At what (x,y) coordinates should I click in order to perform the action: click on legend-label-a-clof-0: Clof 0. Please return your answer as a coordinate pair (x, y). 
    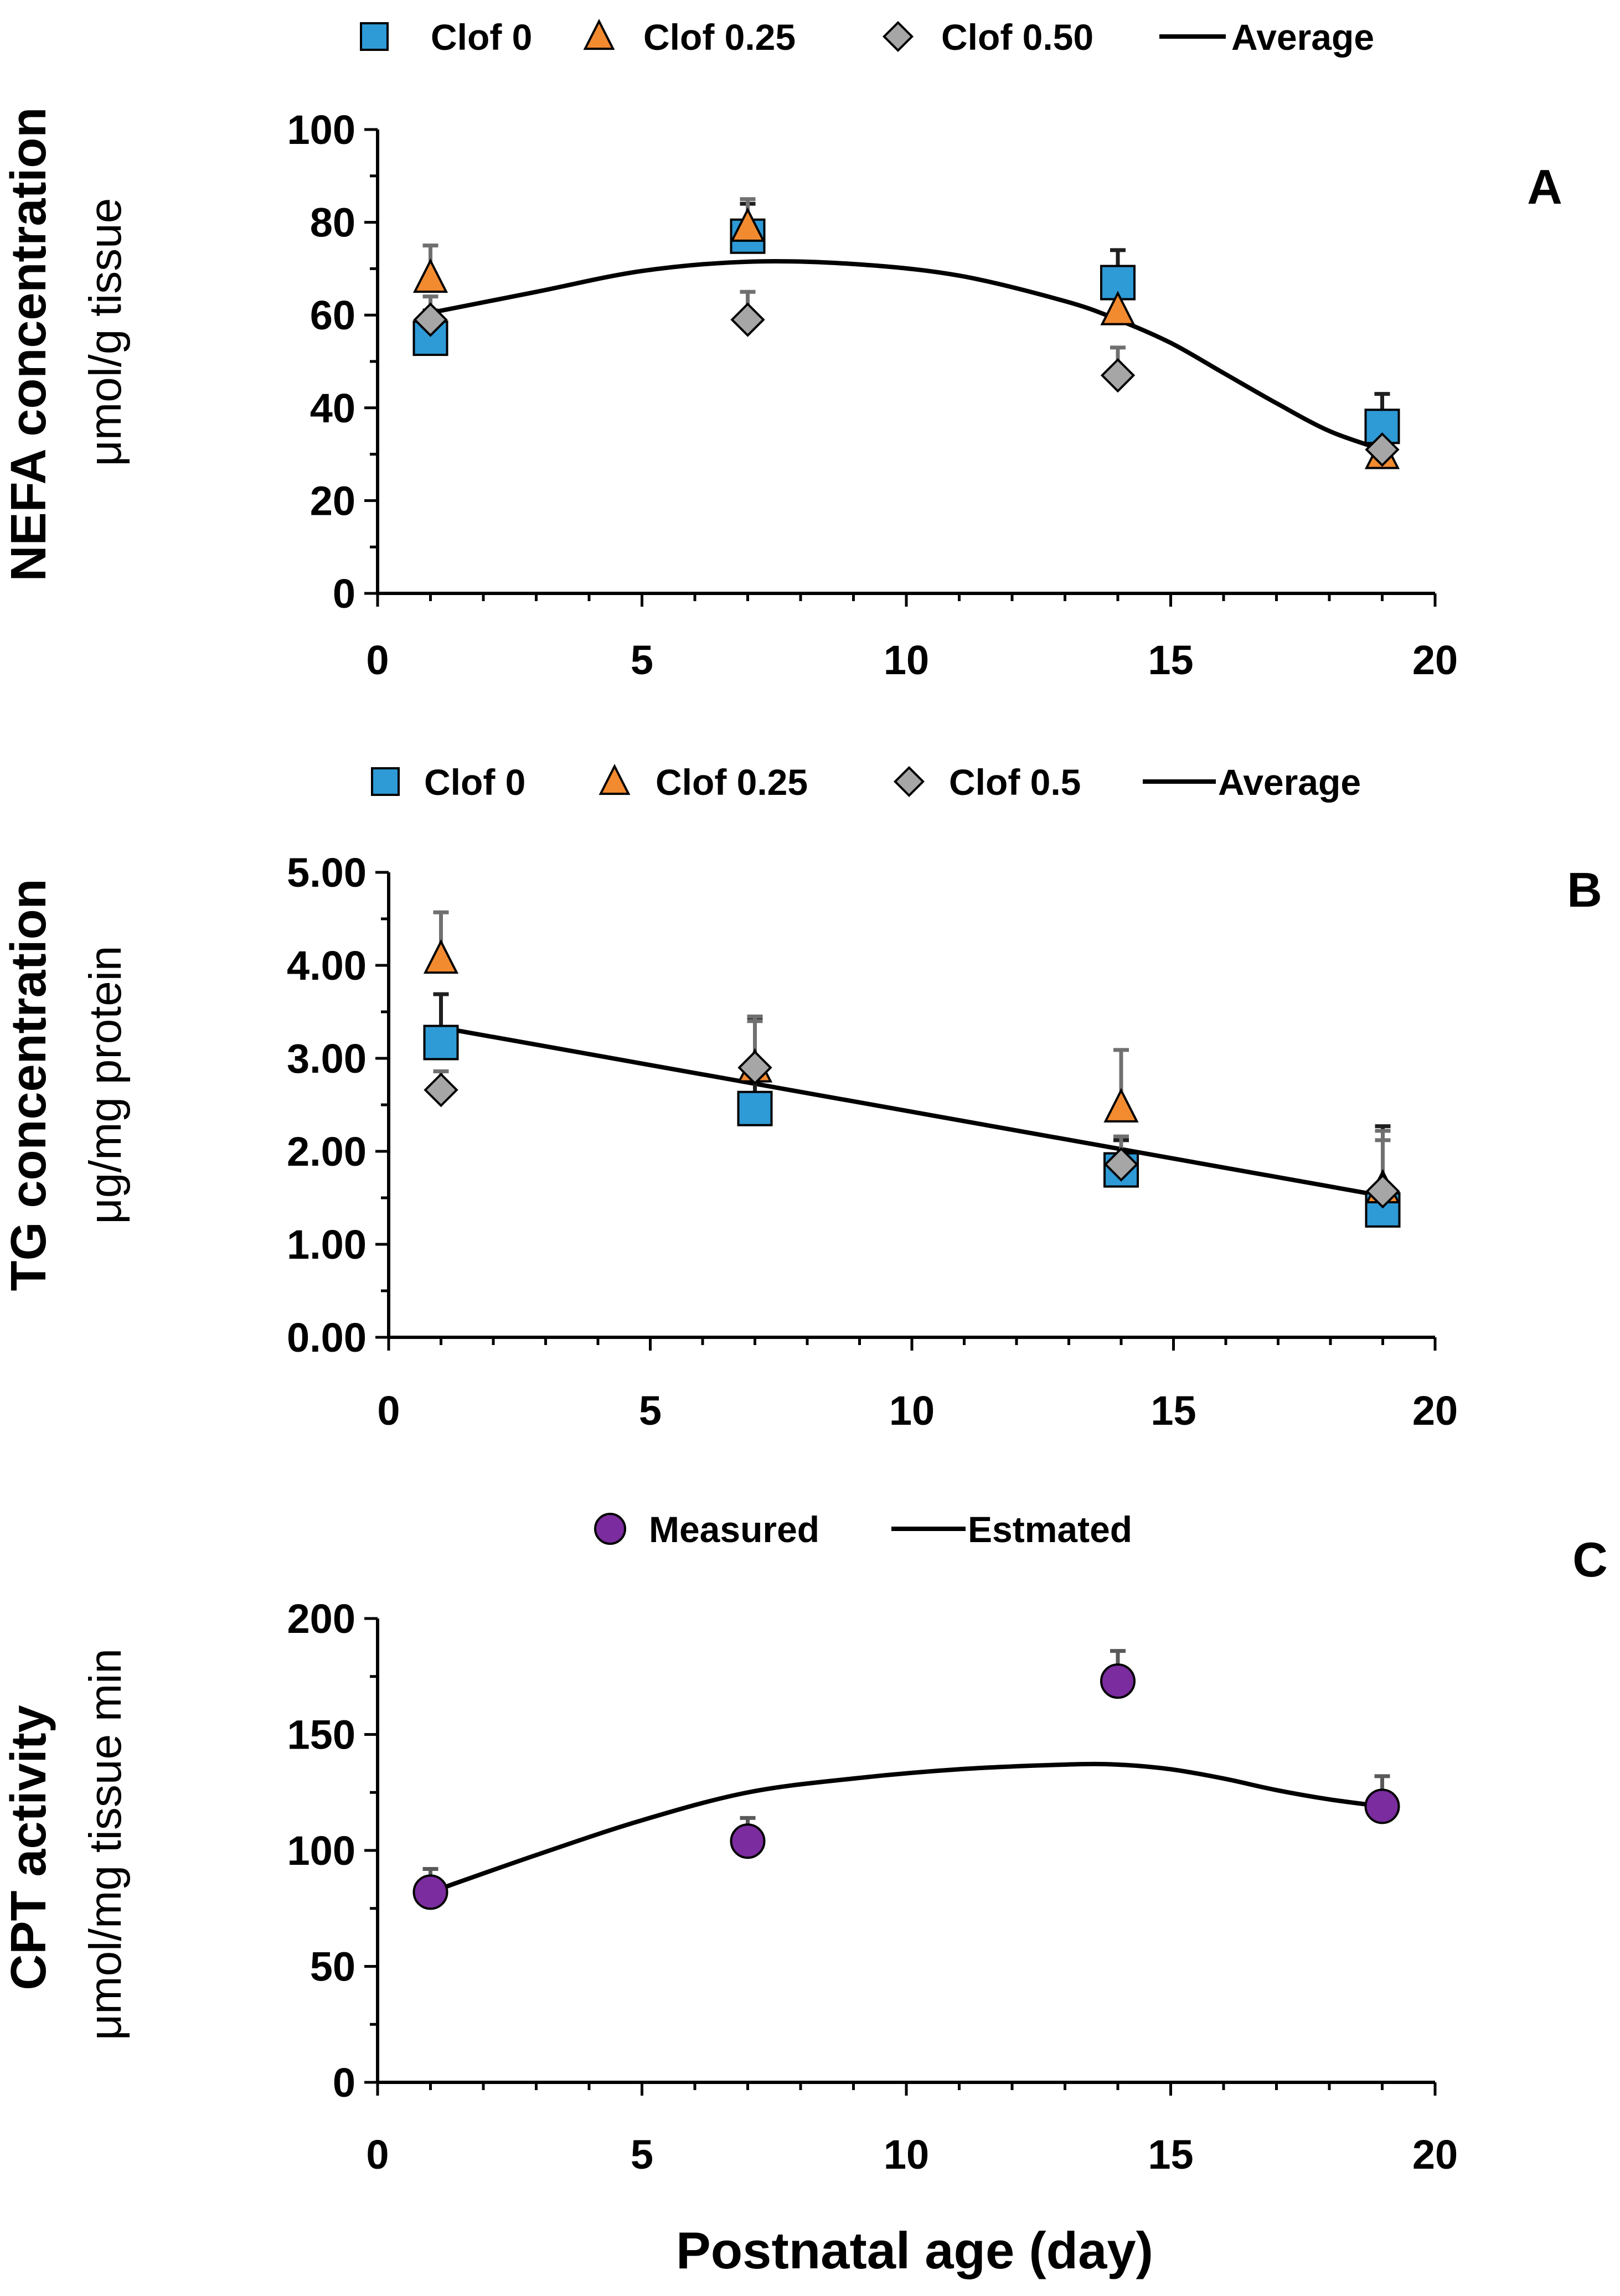
    Looking at the image, I should click on (482, 37).